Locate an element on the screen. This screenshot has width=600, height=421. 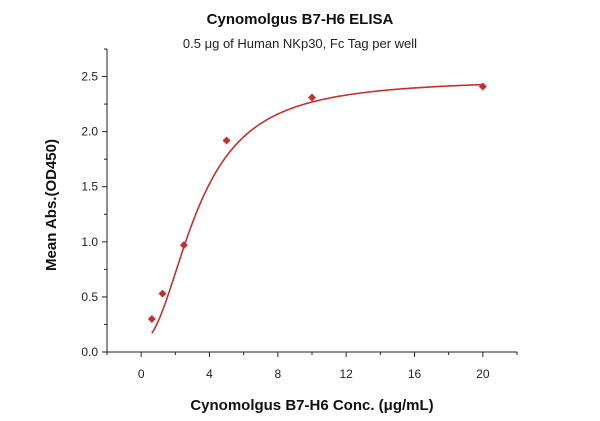
y-tick-label: 0.0 is located at coordinates (89, 352).